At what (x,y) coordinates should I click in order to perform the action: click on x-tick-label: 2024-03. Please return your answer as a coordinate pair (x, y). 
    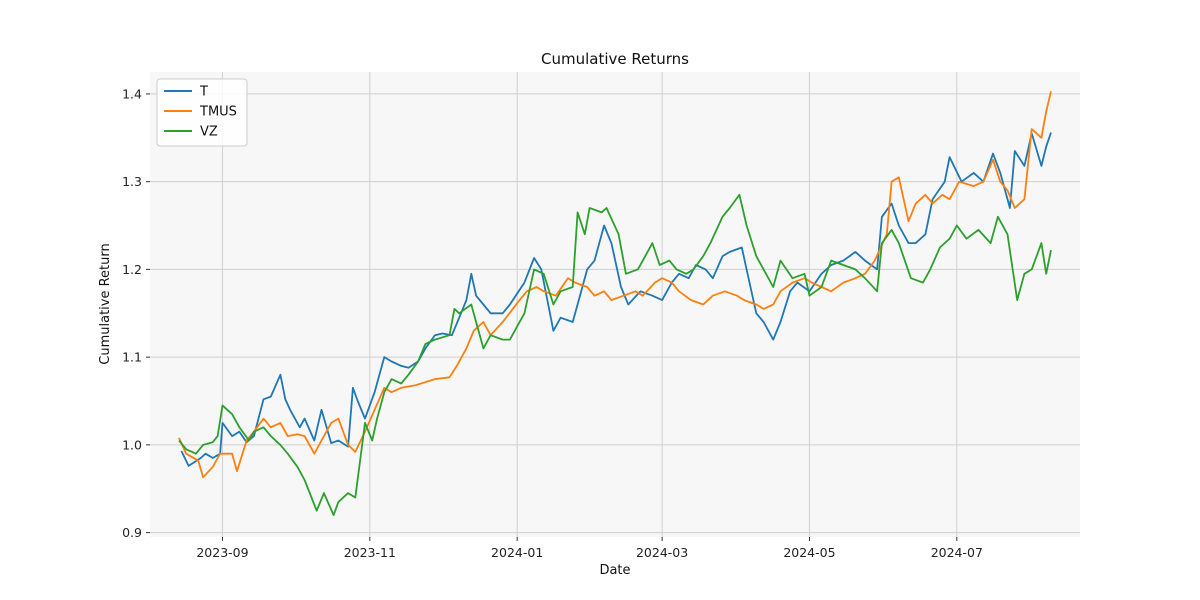
    Looking at the image, I should click on (662, 552).